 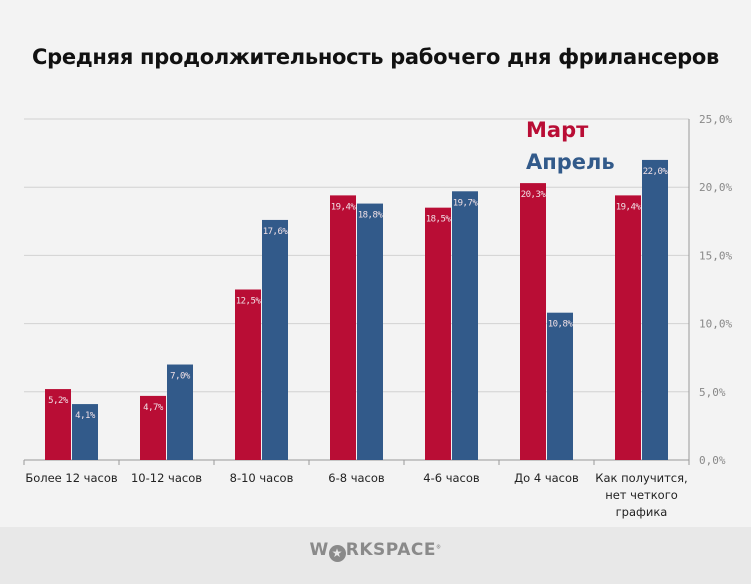 What do you see at coordinates (356, 478) in the screenshot?
I see `x-tick-label: 6-8 часов` at bounding box center [356, 478].